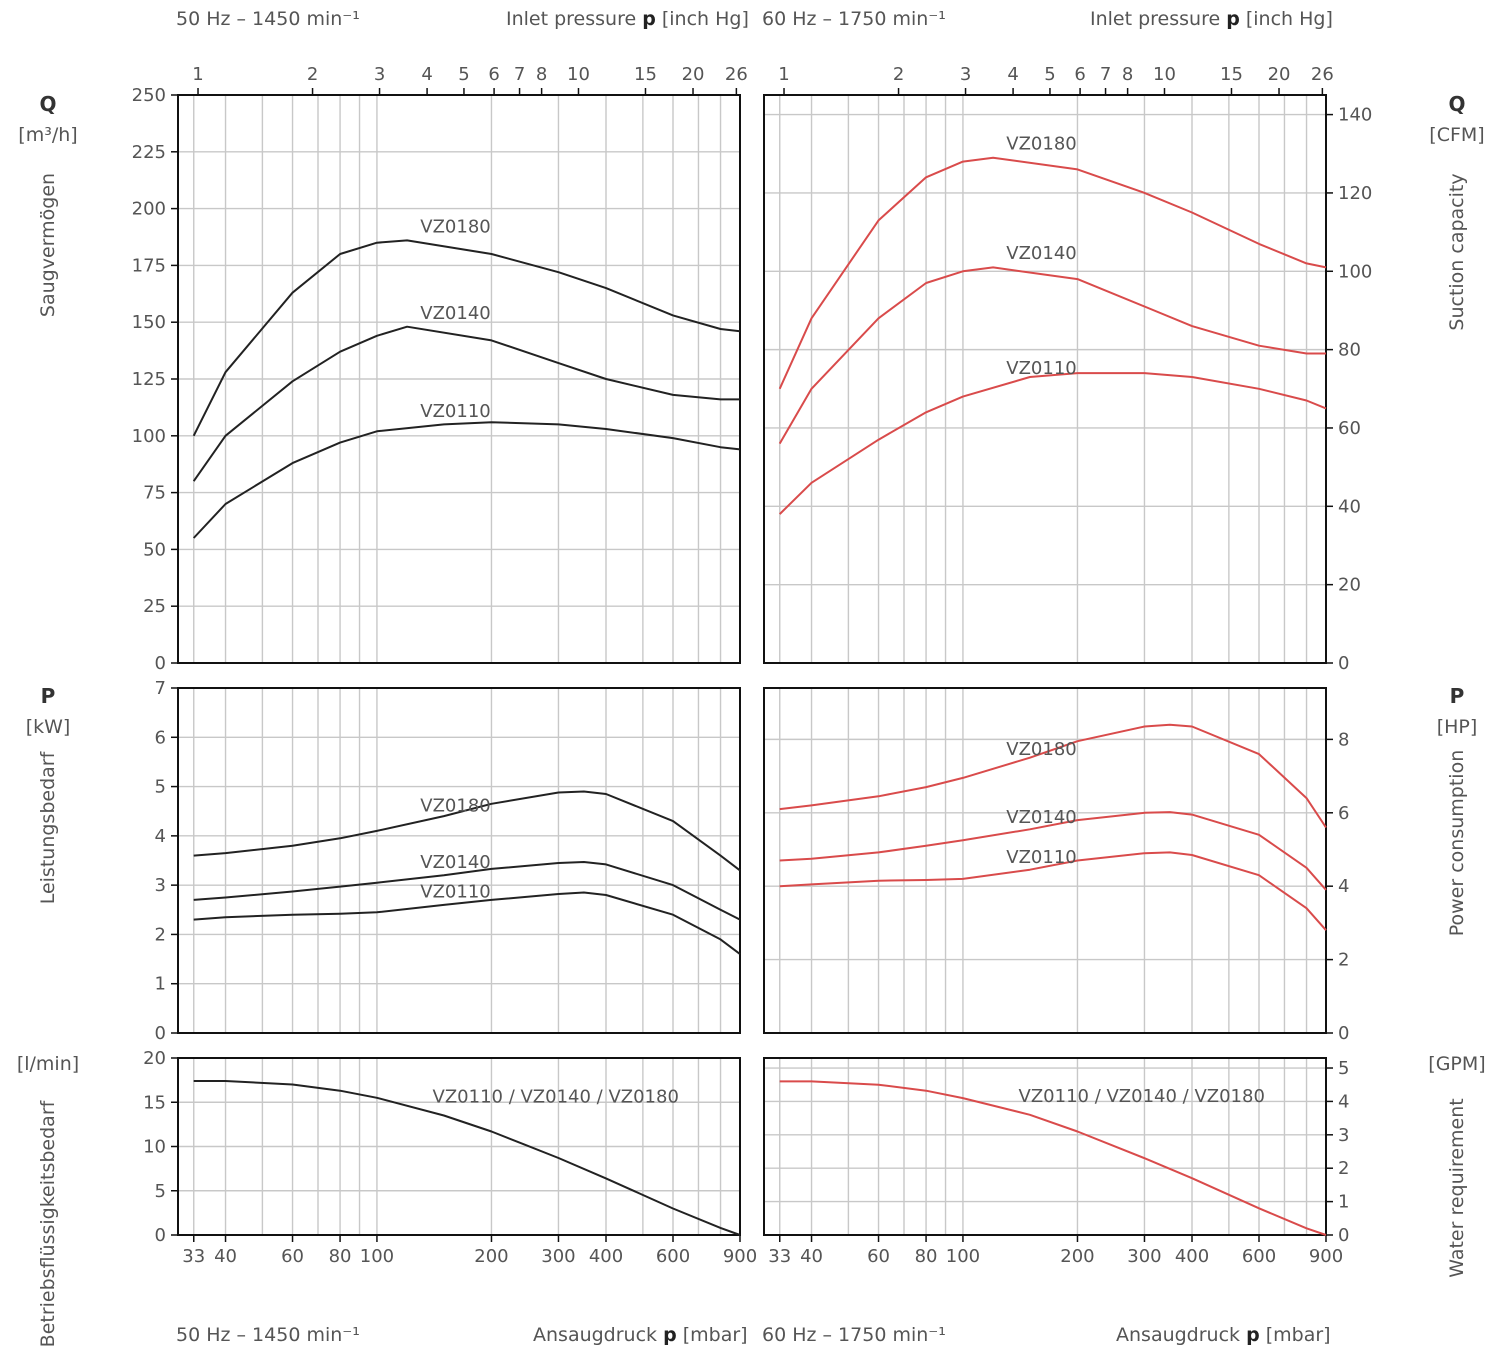 This screenshot has height=1371, width=1500. I want to click on y-tick-label: 150, so click(149, 322).